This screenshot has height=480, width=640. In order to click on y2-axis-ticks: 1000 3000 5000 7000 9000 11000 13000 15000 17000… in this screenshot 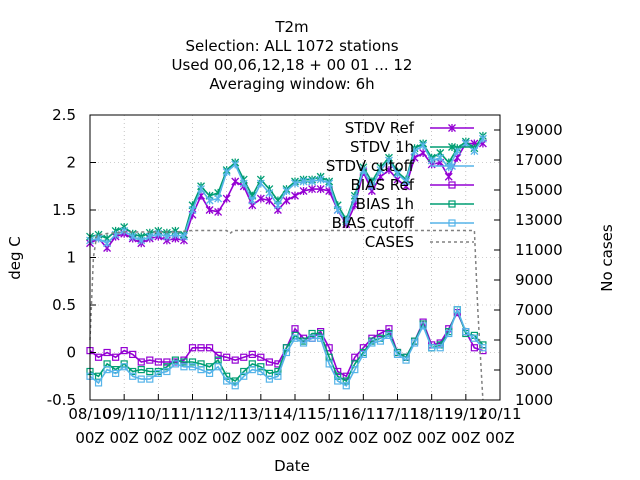, I will do `click(528, 265)`.